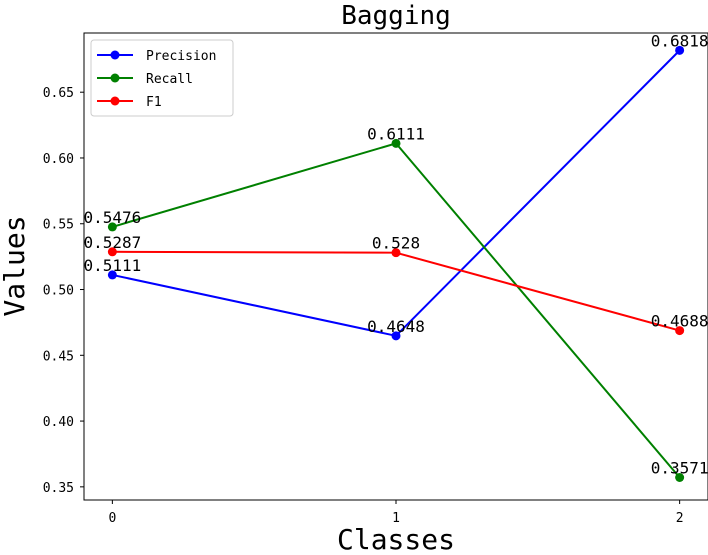 Image resolution: width=708 pixels, height=555 pixels. Describe the element at coordinates (112, 265) in the screenshot. I see `data-label-precision: 0.5111` at that location.